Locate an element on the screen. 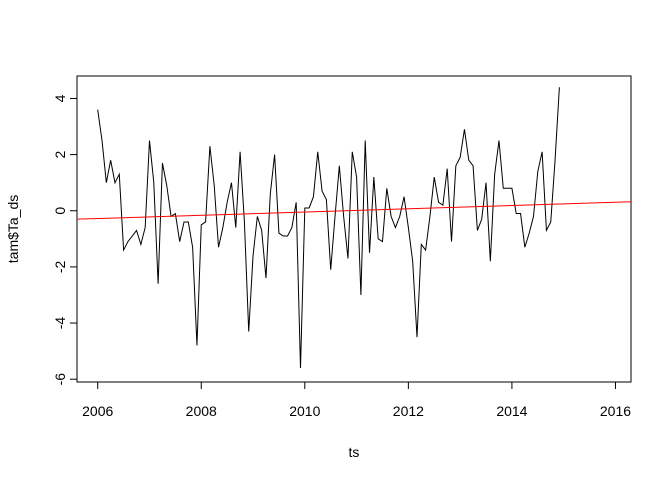  y-tick-label: -6 is located at coordinates (60, 379).